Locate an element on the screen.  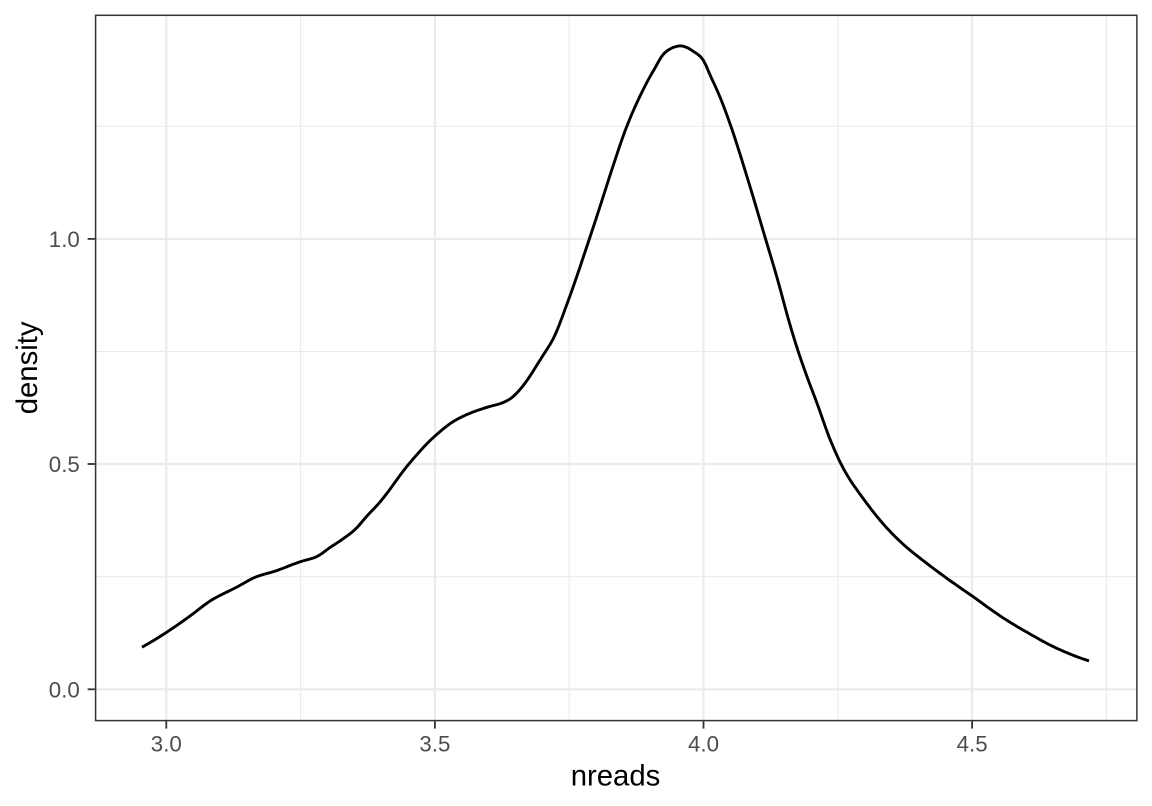
svg-text: 3.5 is located at coordinates (434, 743).